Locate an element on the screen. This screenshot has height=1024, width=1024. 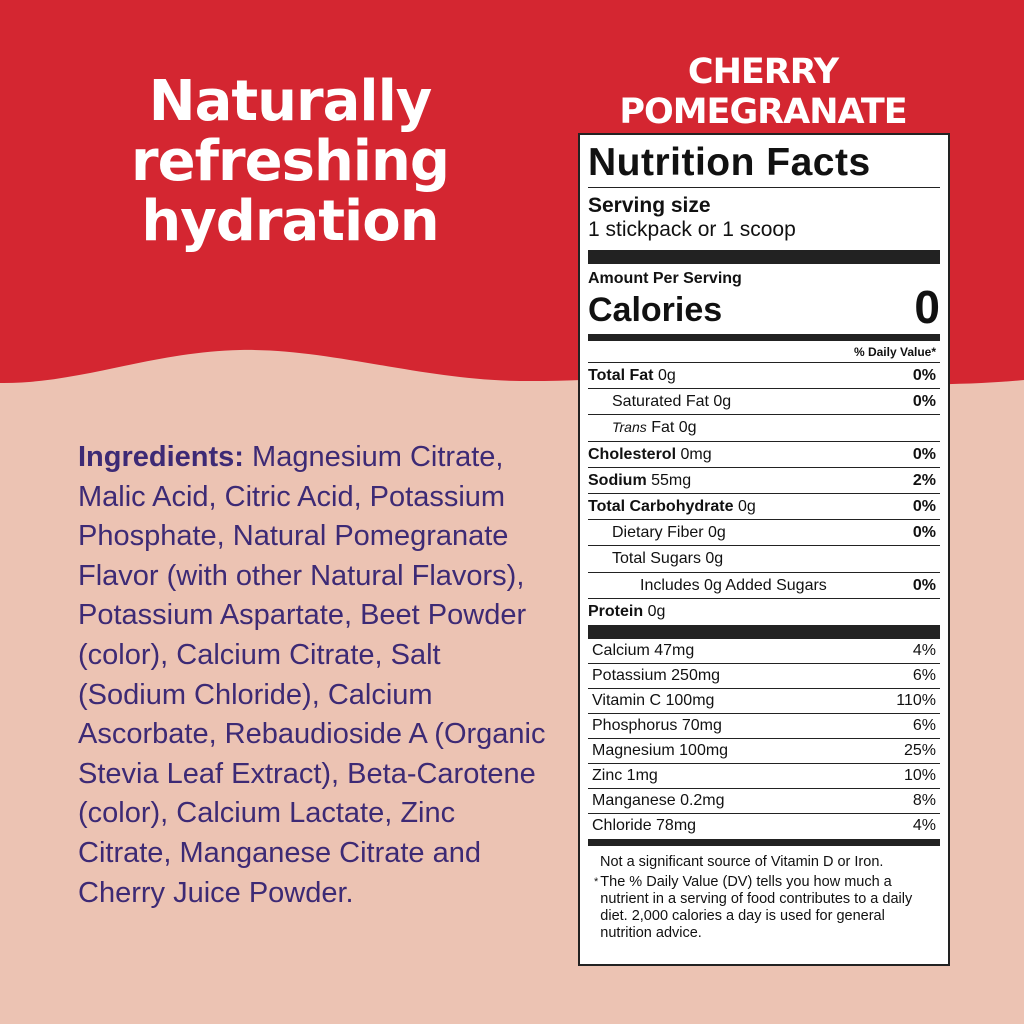
nutrient-name: Trans Fat 0g is located at coordinates (654, 427).